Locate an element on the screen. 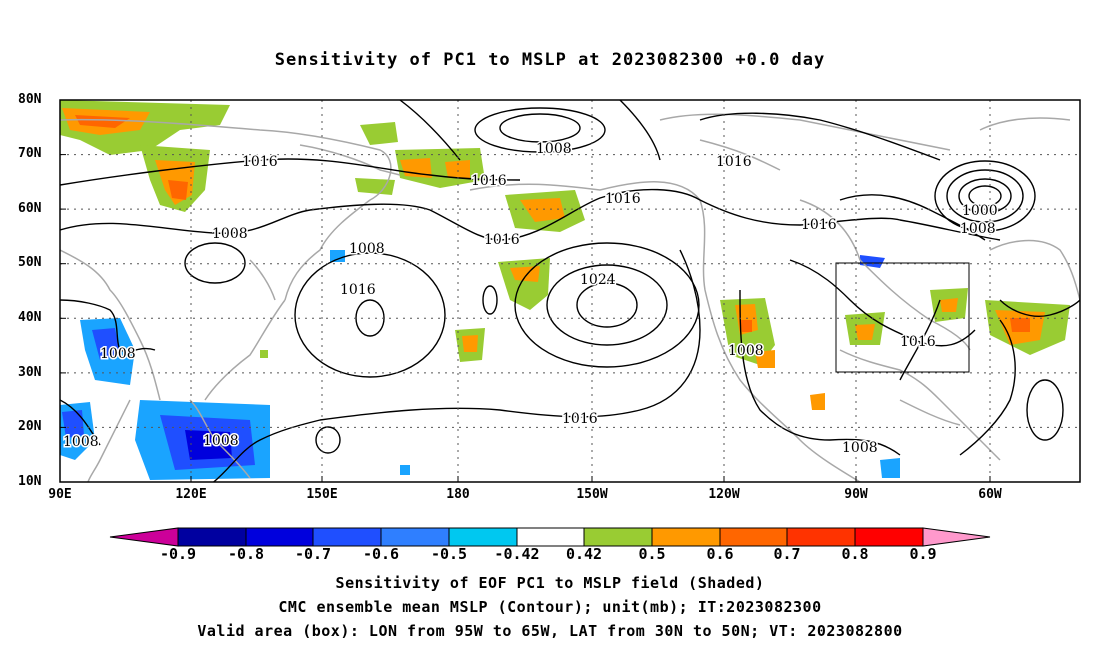 The image size is (1100, 650). colorbar is located at coordinates (550, 537).